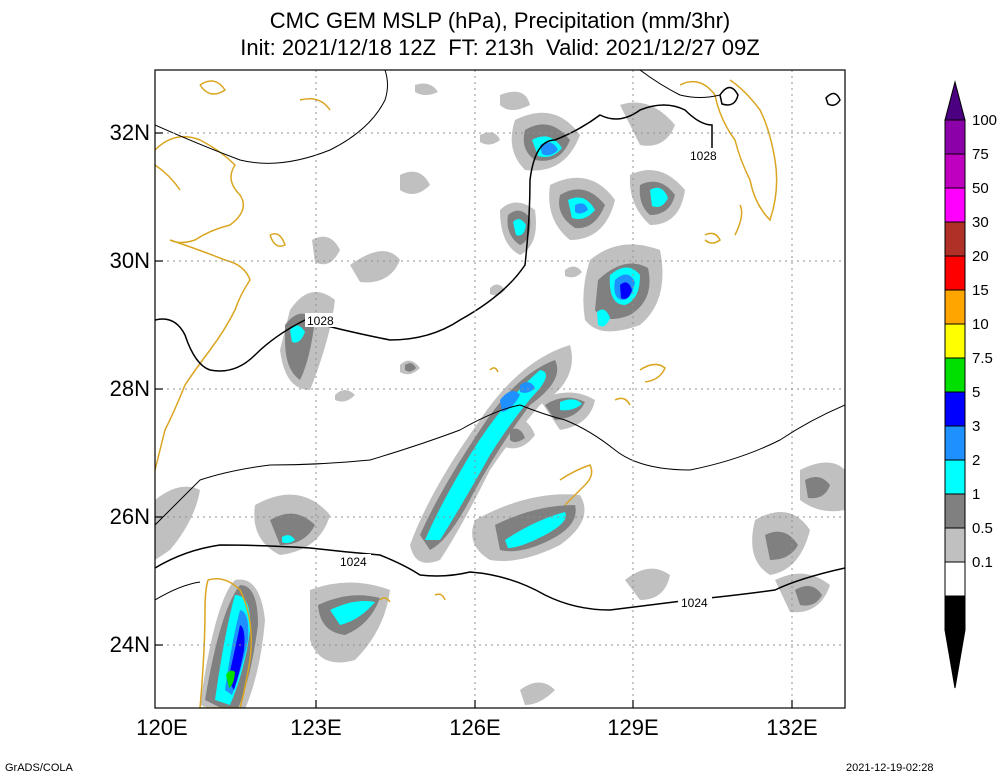 This screenshot has height=779, width=1000. I want to click on colorbar-label: 3, so click(976, 426).